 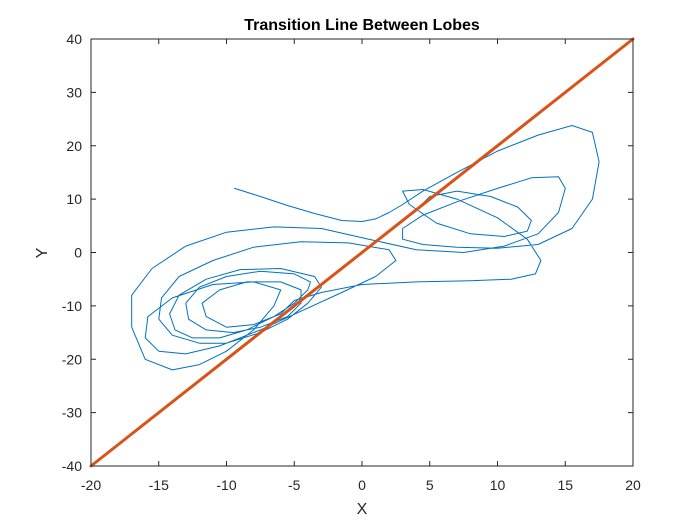 I want to click on y-tick-label: 0, so click(x=78, y=253).